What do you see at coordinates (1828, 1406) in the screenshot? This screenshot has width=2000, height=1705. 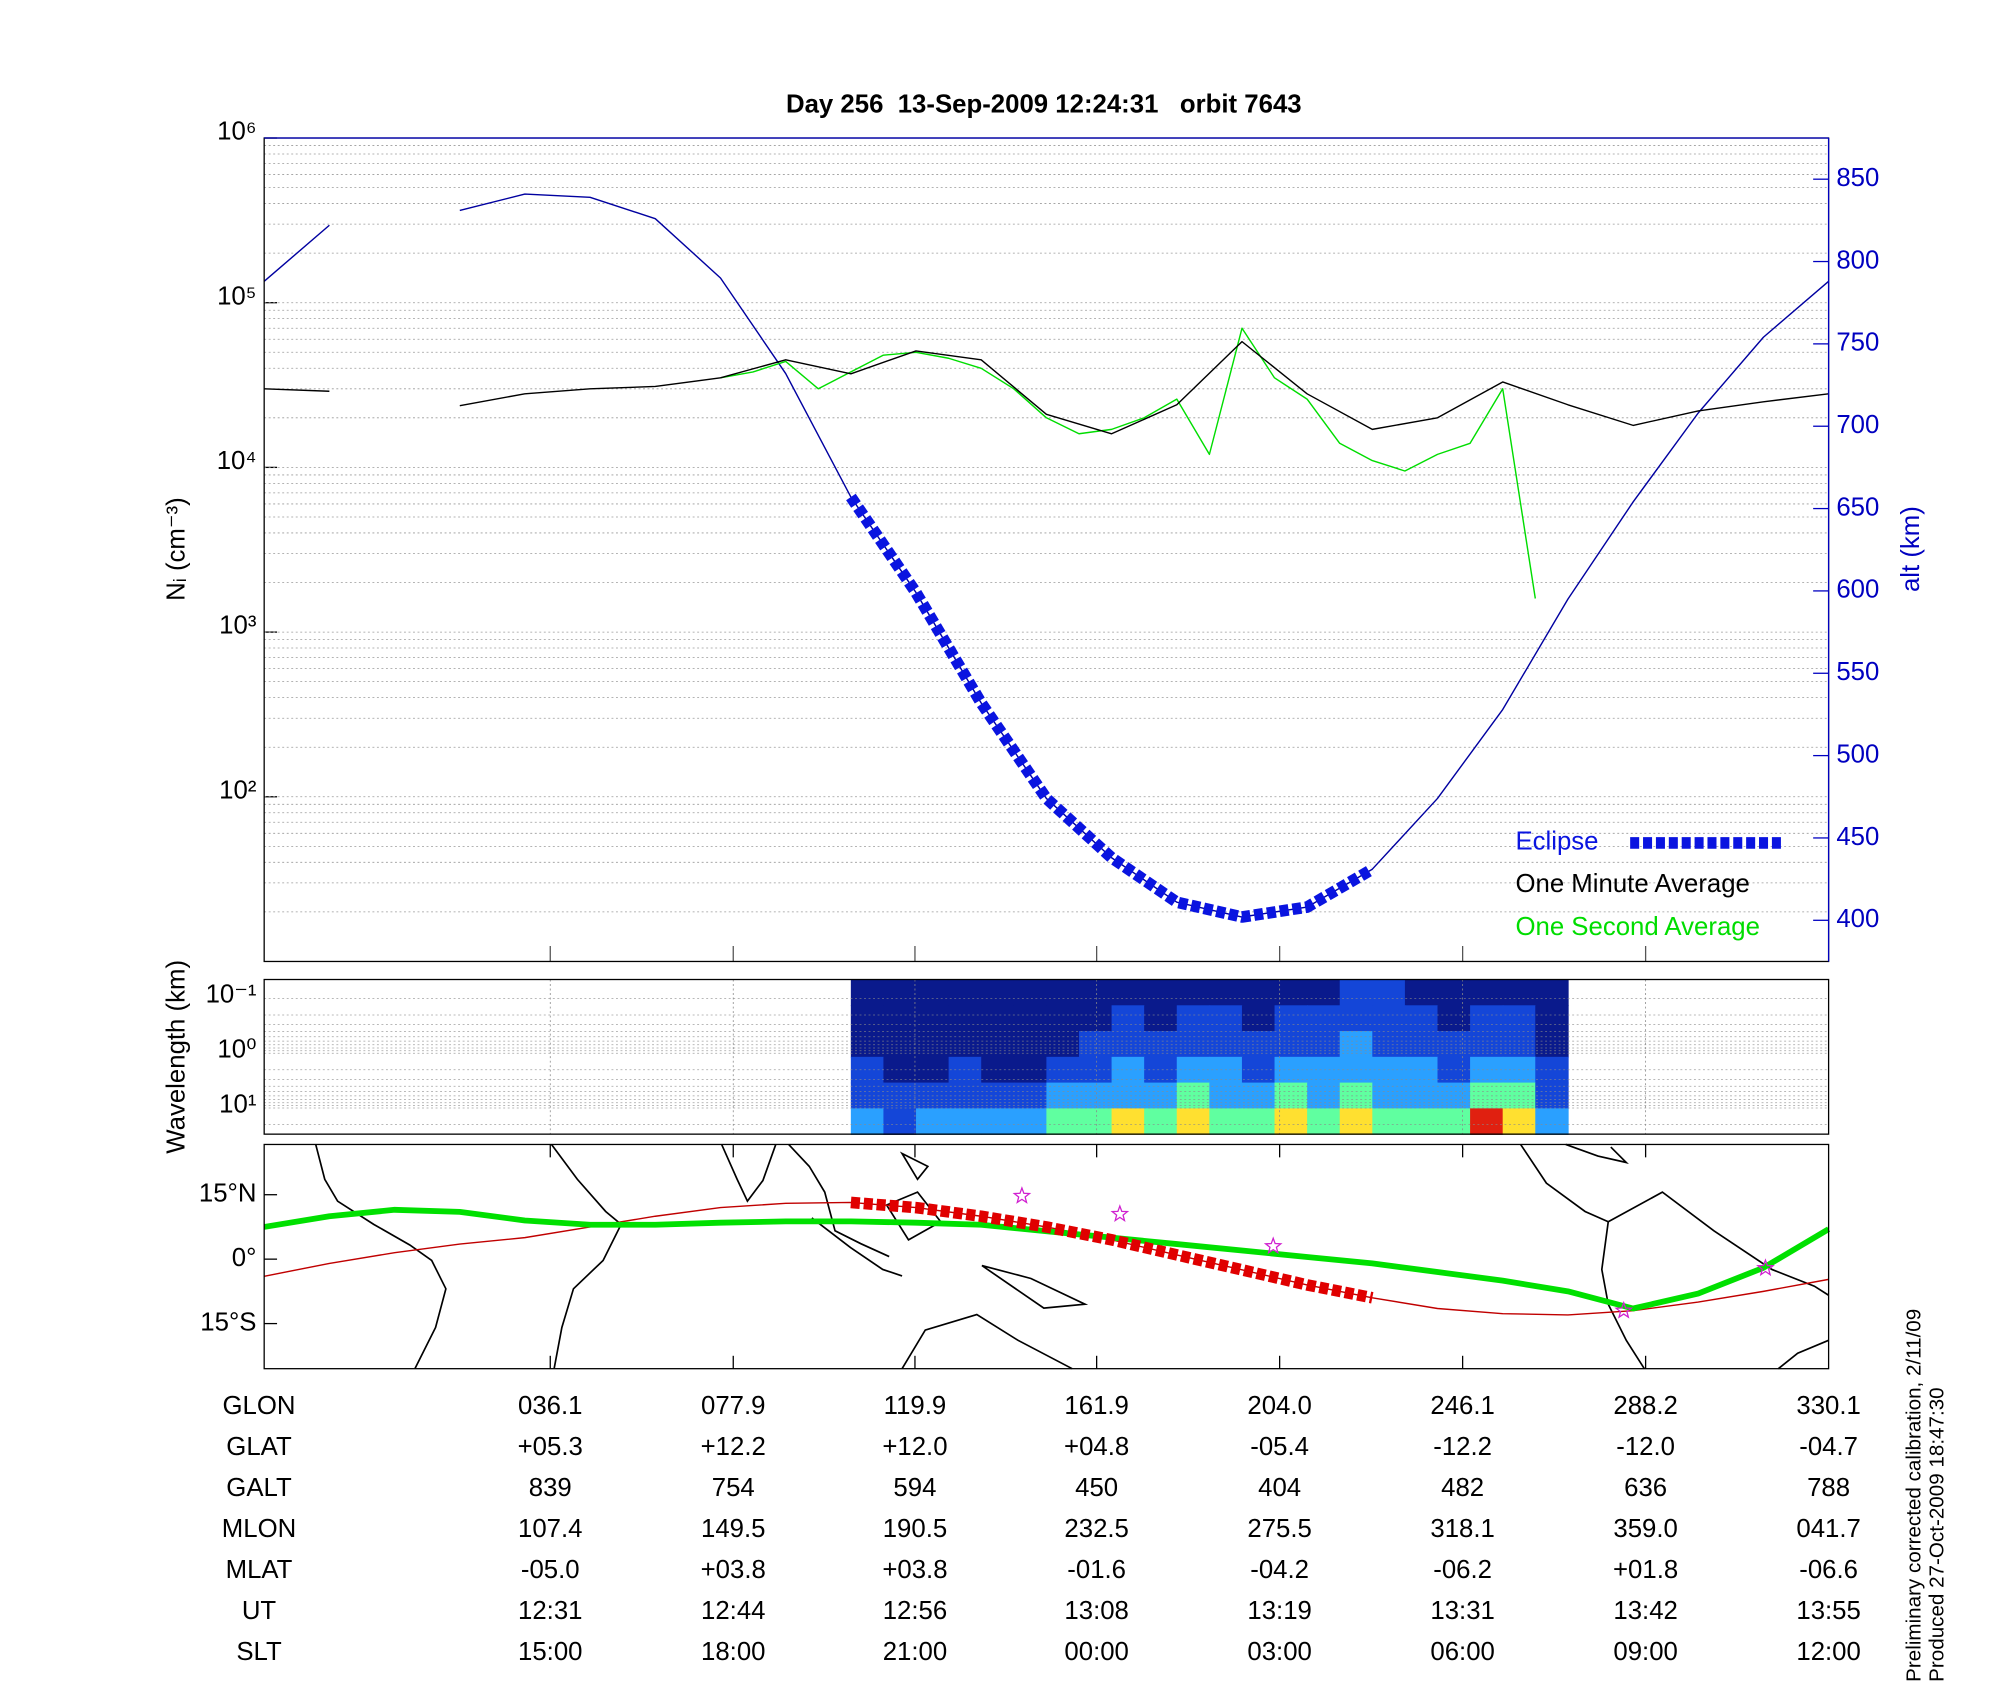 I see `table-cell: 330.1` at bounding box center [1828, 1406].